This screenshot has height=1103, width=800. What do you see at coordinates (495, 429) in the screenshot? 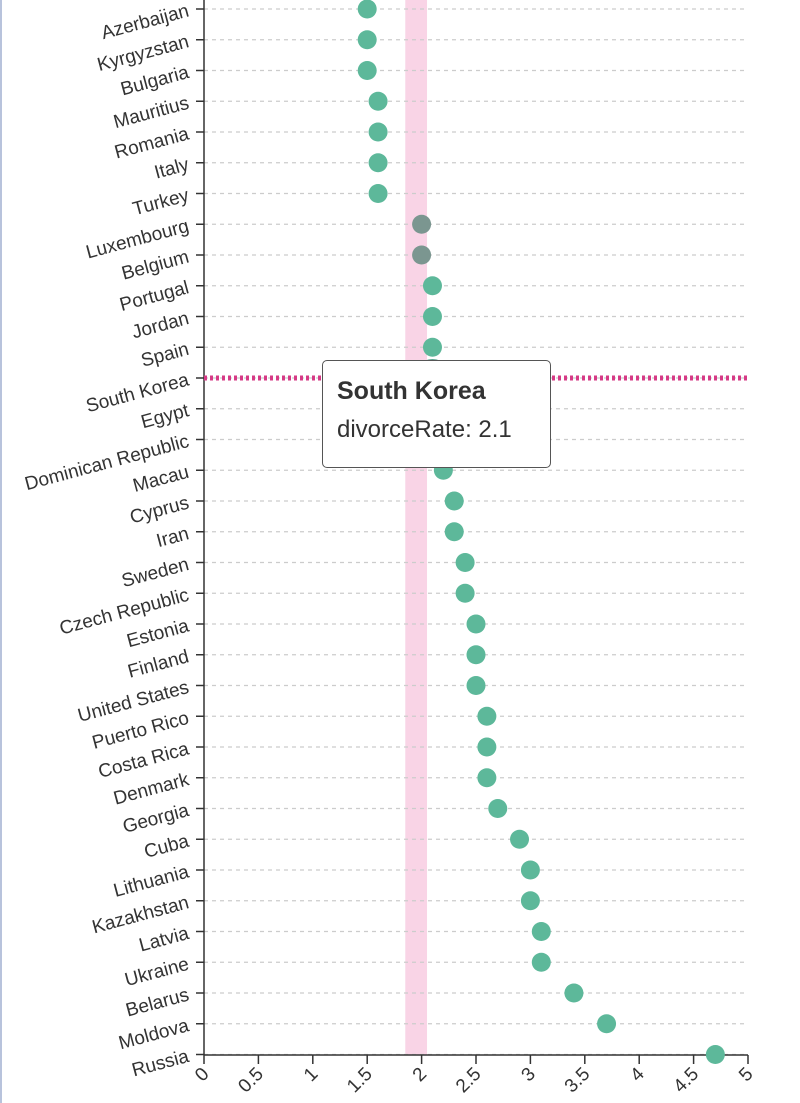
I see `tooltip-value: 2.1` at bounding box center [495, 429].